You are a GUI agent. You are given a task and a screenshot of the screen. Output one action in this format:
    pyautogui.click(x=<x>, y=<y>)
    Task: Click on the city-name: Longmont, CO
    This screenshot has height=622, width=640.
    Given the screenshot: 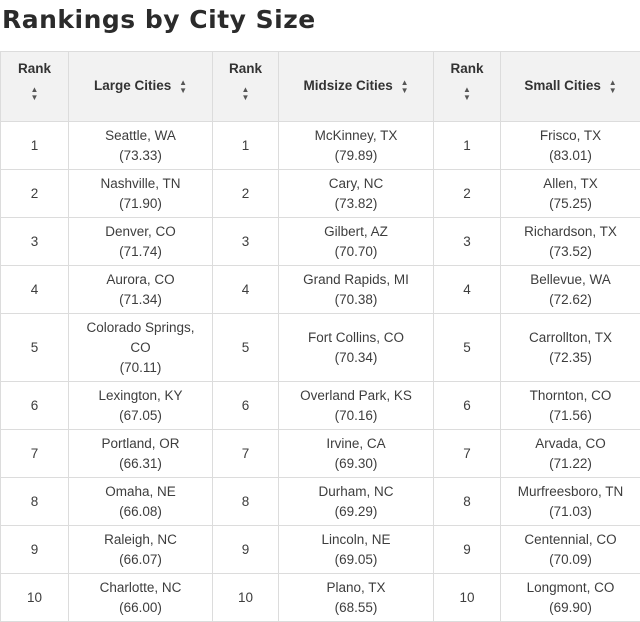 What is the action you would take?
    pyautogui.click(x=570, y=588)
    